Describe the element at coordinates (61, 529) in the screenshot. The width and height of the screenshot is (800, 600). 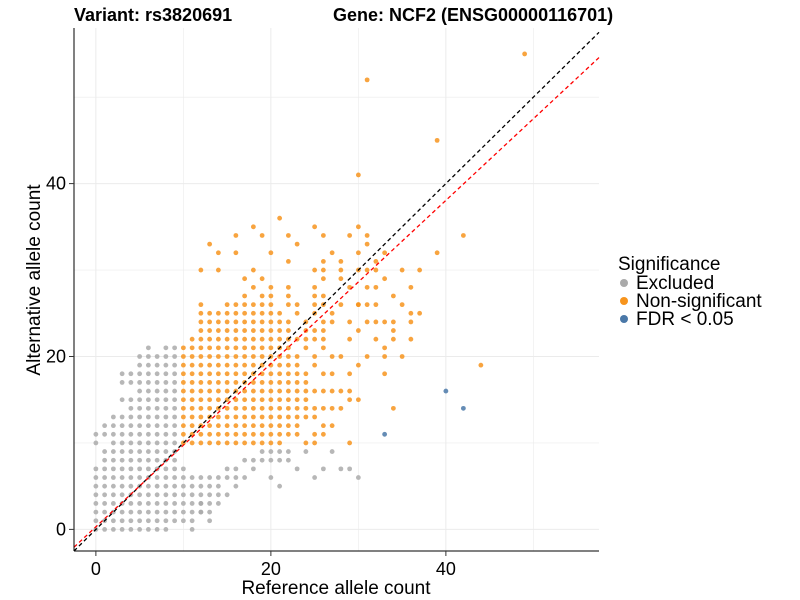
I see `y-tick-label: 0` at that location.